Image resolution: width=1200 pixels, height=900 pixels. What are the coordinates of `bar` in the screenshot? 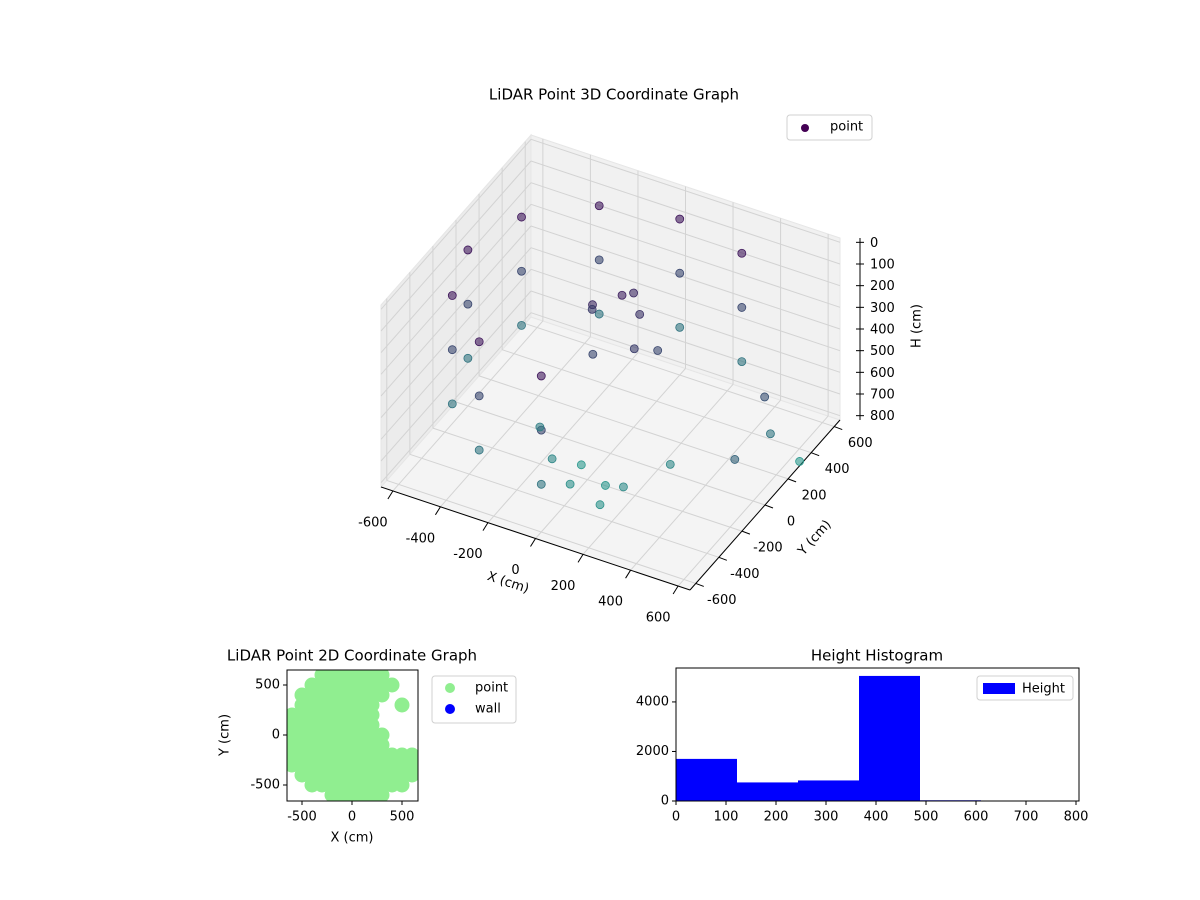 It's located at (889, 738).